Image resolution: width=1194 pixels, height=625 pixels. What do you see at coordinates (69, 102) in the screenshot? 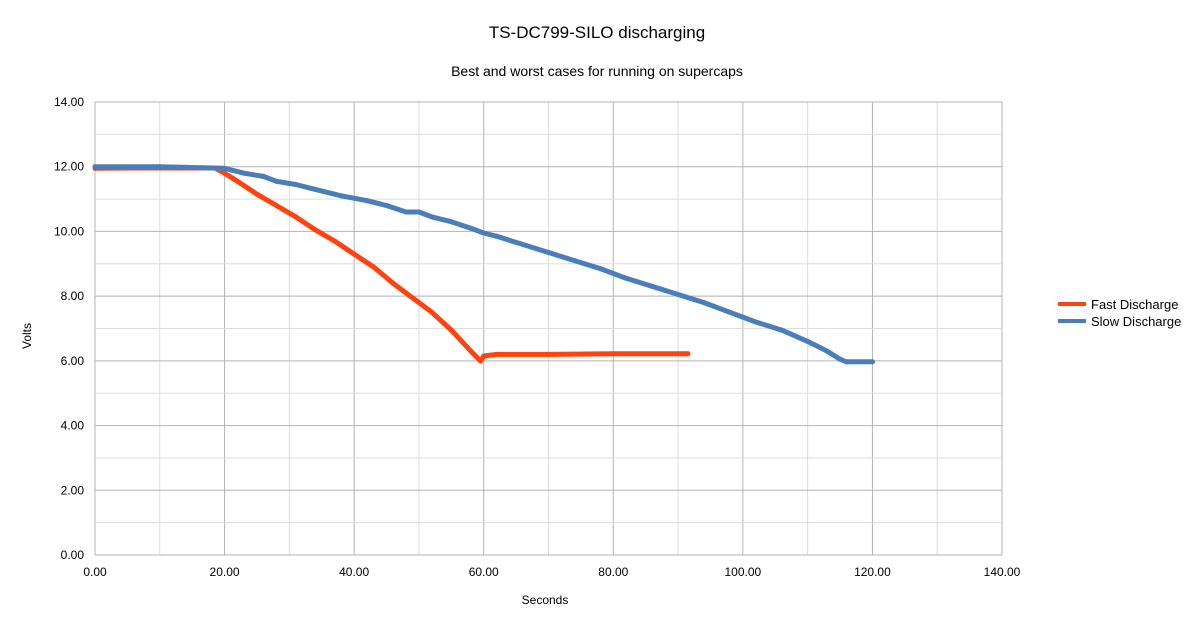
I see `y-tick-label: 14.00` at bounding box center [69, 102].